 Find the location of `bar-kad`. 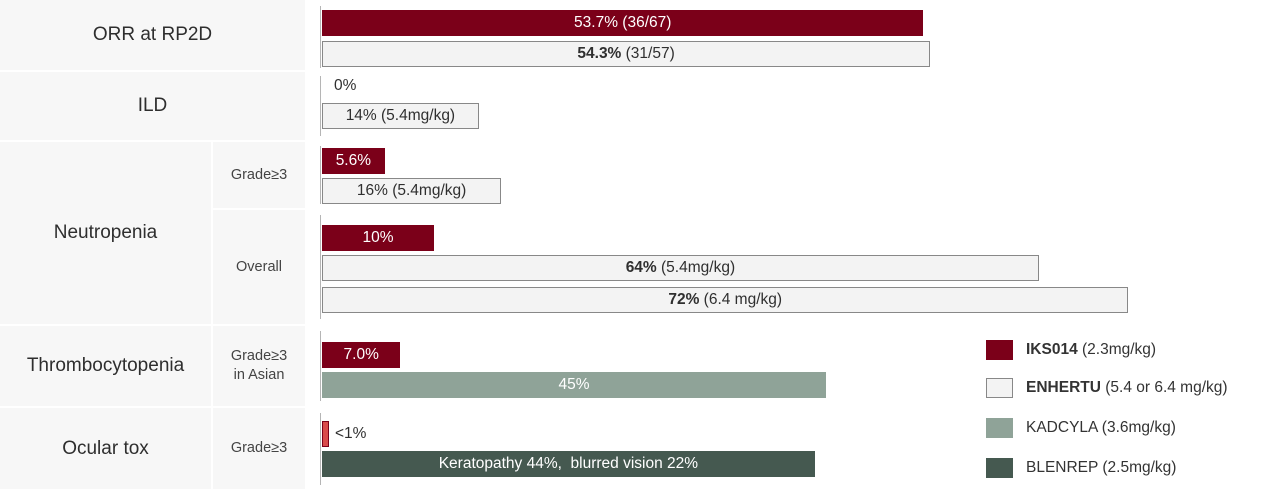

bar-kad is located at coordinates (574, 385).